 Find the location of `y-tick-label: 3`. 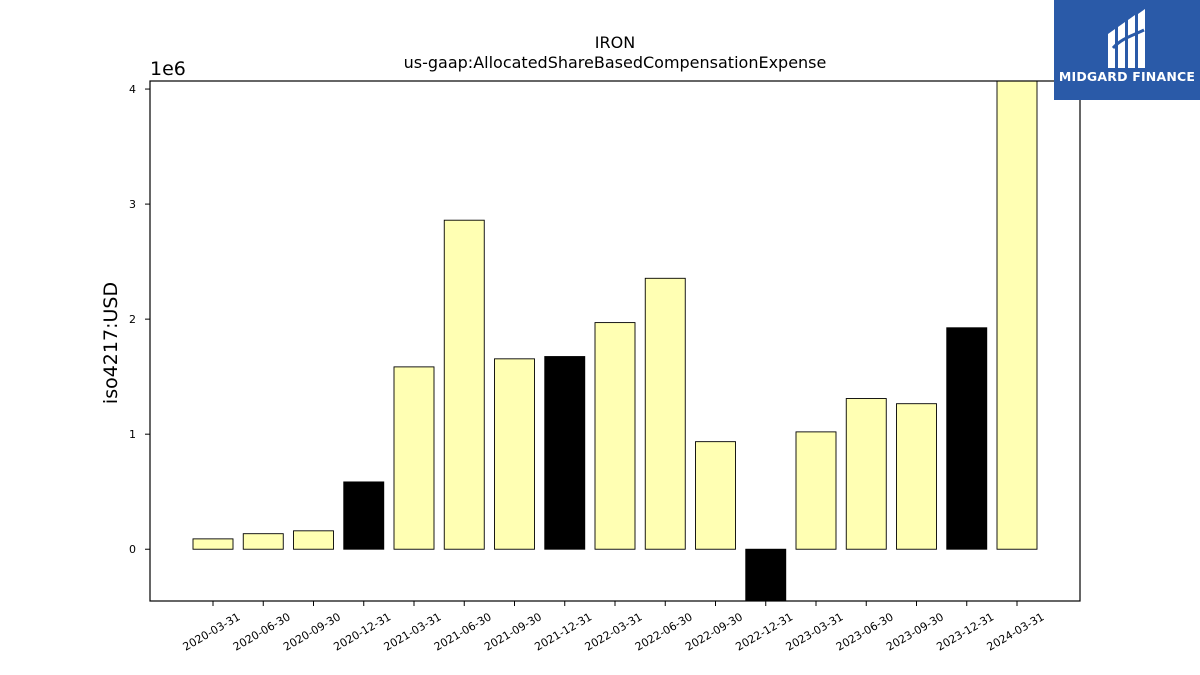

y-tick-label: 3 is located at coordinates (132, 204).